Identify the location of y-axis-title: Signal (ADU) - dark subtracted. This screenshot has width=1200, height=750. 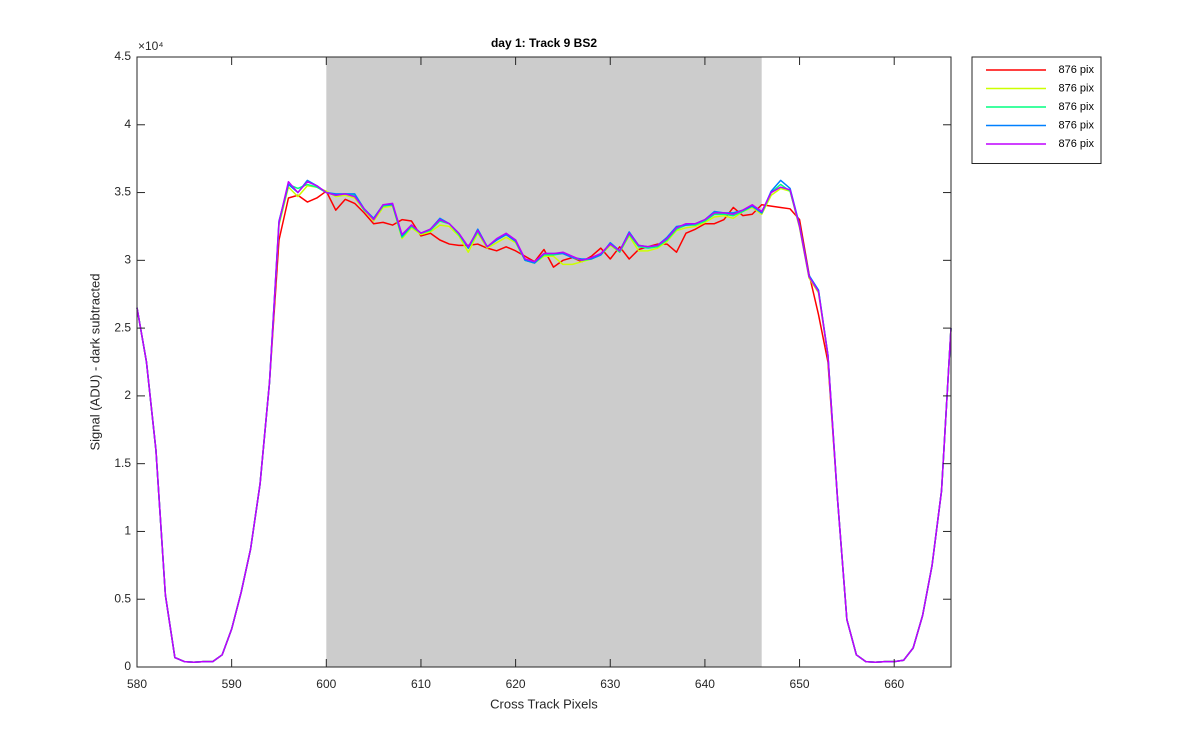
(94, 361).